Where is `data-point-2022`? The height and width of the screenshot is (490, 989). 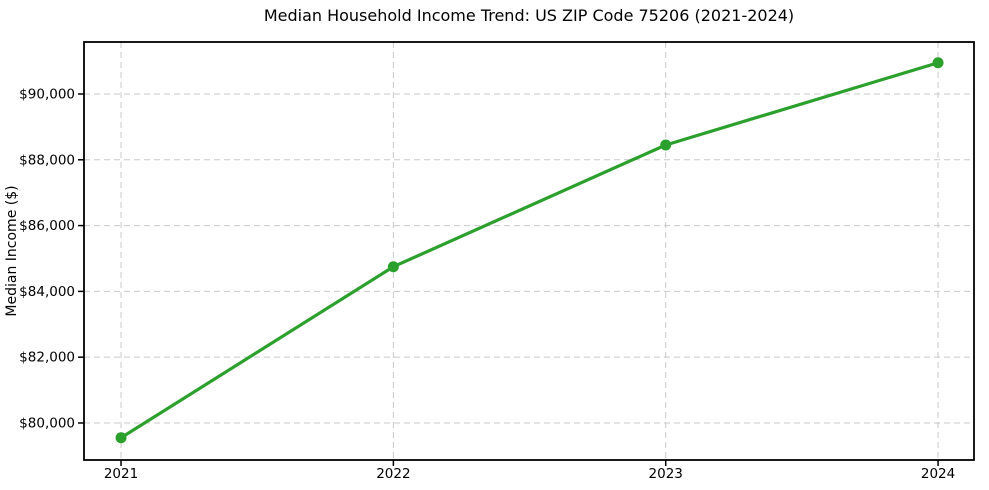
data-point-2022 is located at coordinates (393, 267).